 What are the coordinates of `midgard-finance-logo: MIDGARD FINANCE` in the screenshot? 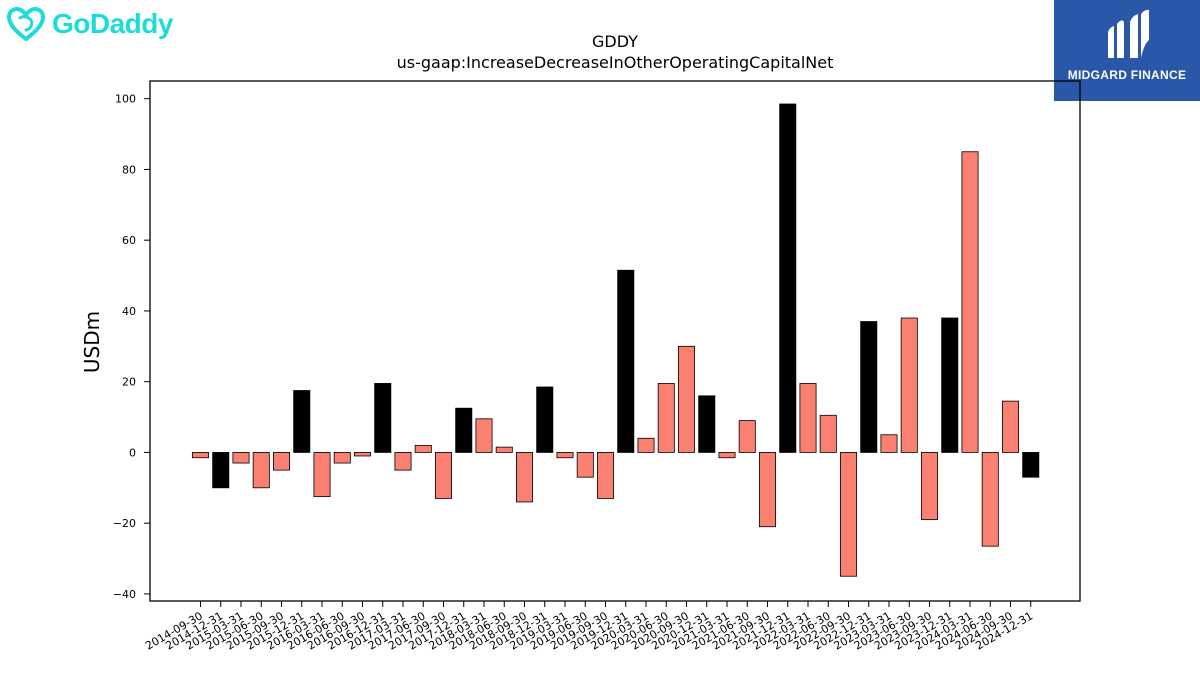 It's located at (1127, 50).